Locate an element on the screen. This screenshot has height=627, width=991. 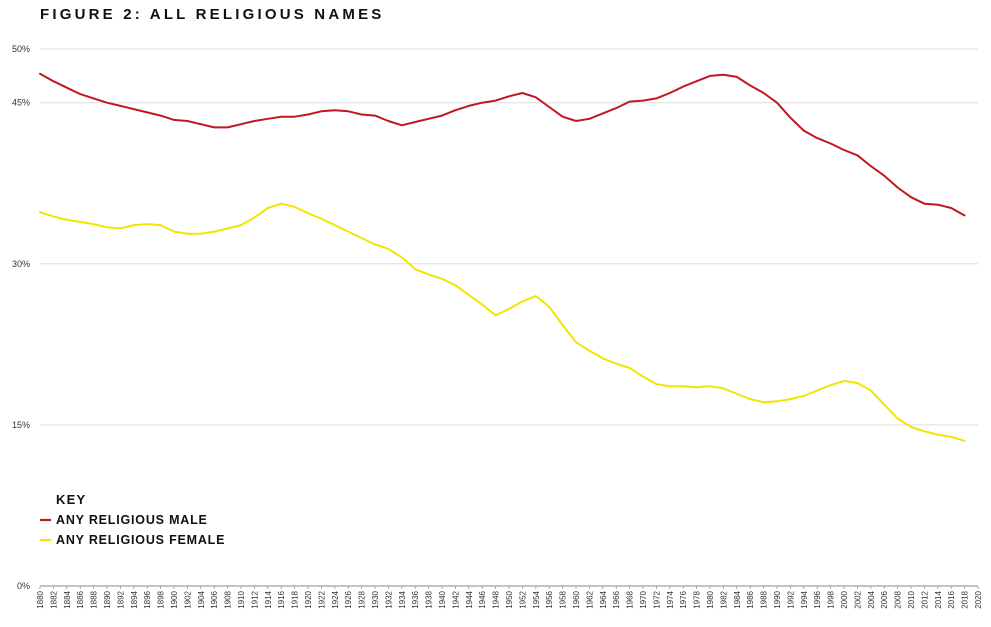
x-tick-label: 2014 is located at coordinates (938, 599).